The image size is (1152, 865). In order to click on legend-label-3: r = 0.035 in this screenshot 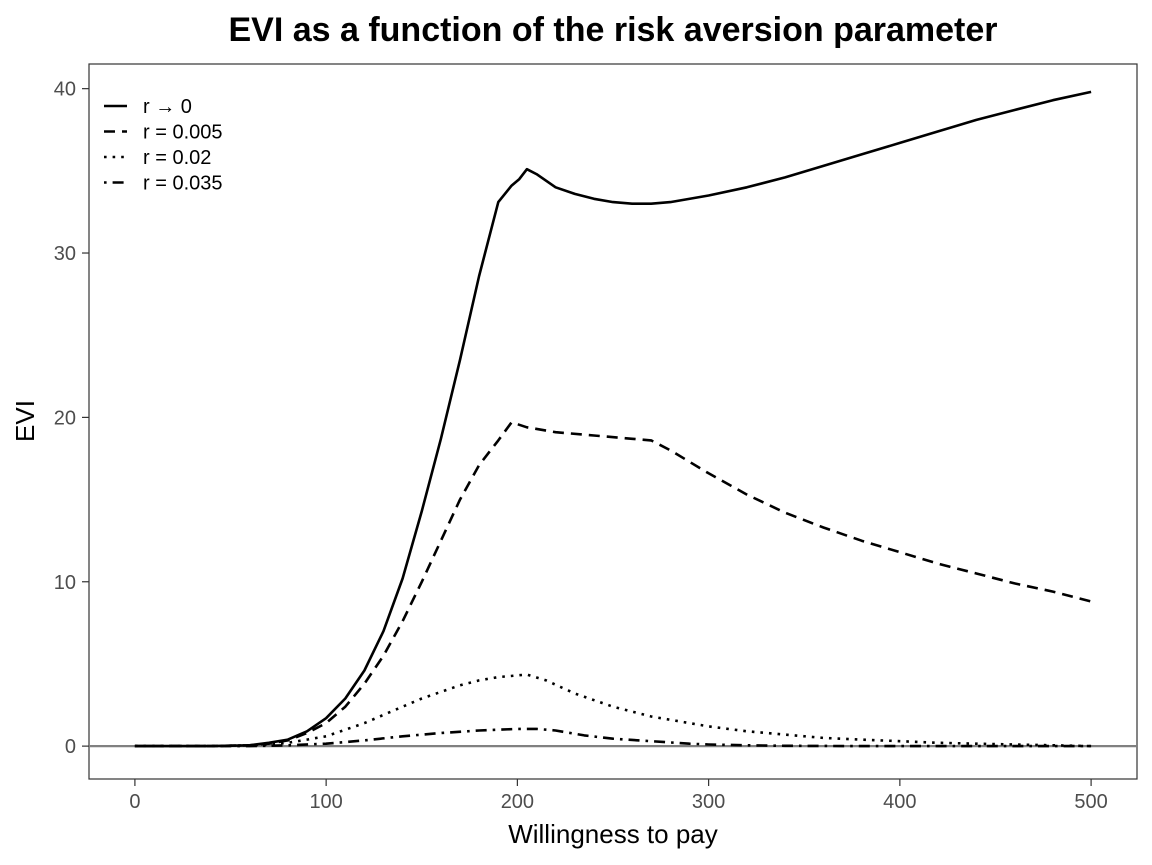, I will do `click(183, 184)`.